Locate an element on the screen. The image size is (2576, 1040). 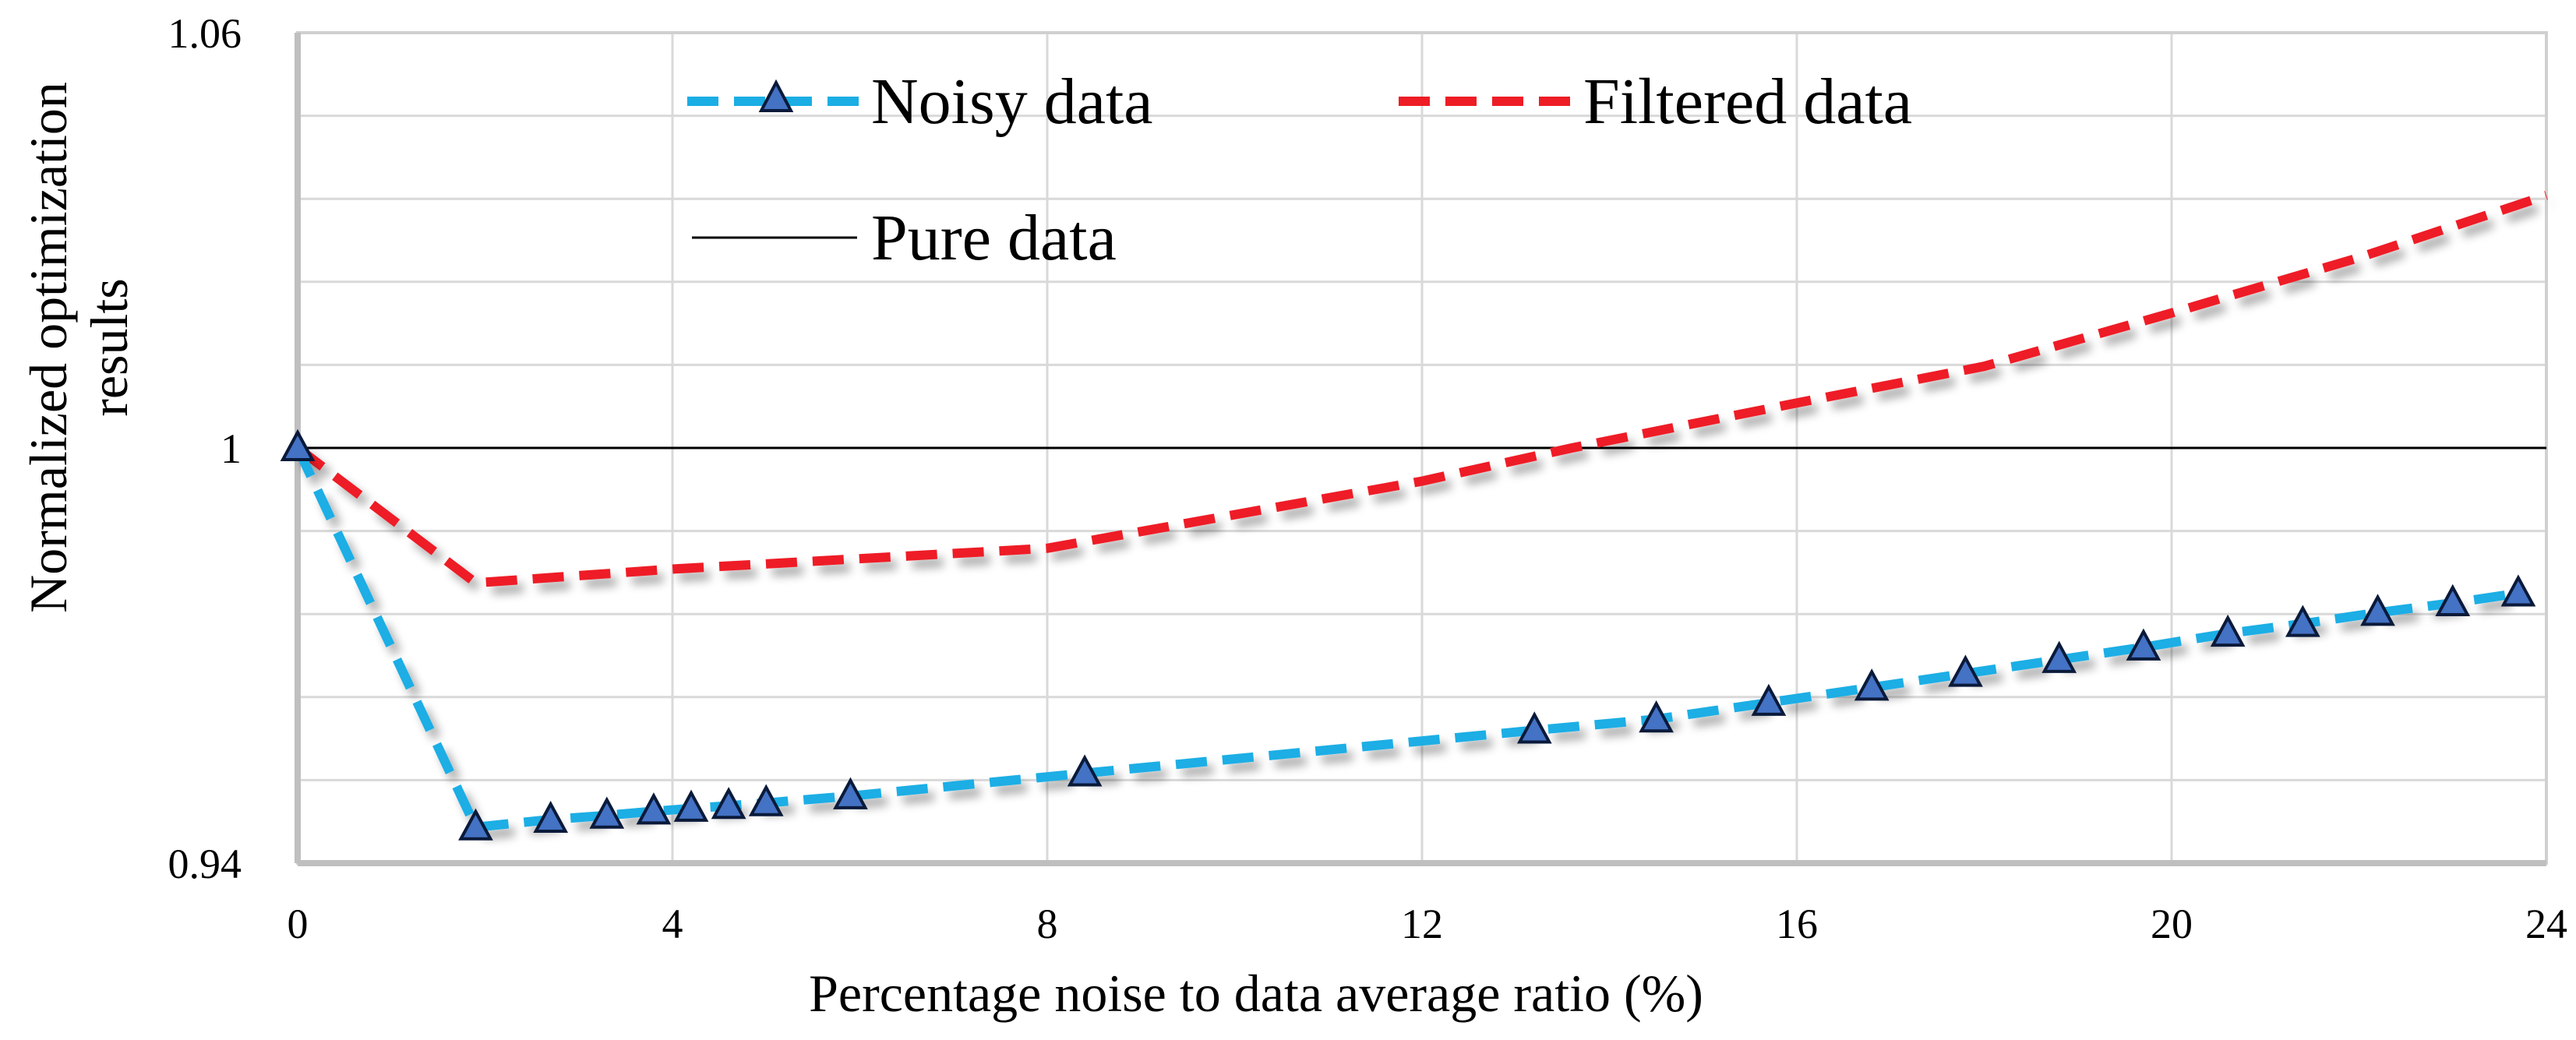
y-tick-labels: 0.94 1 1.06 is located at coordinates (205, 448).